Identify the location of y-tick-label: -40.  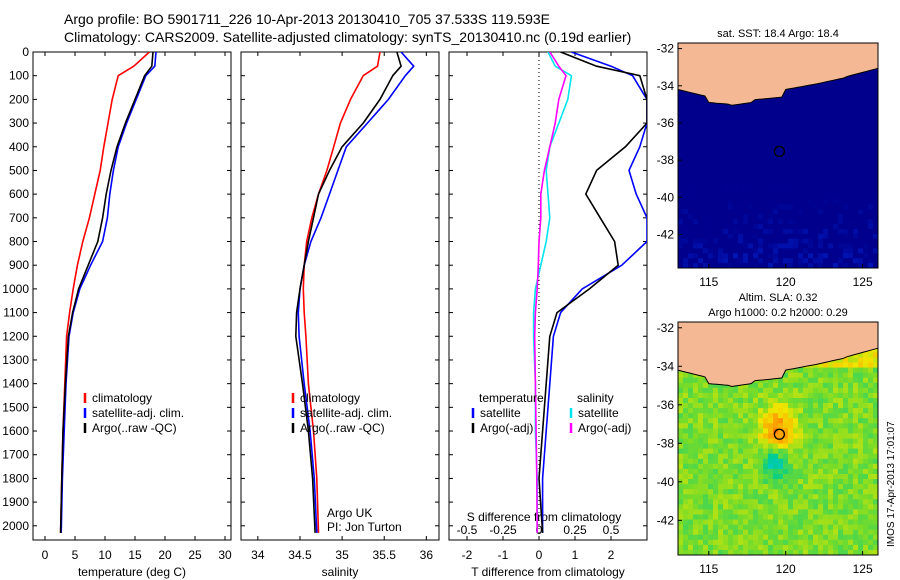
(666, 197).